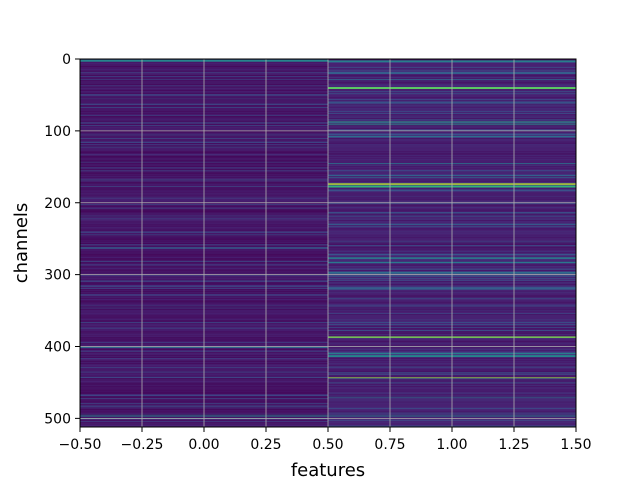 This screenshot has width=640, height=484. I want to click on x-tick-label: 0.25, so click(265, 445).